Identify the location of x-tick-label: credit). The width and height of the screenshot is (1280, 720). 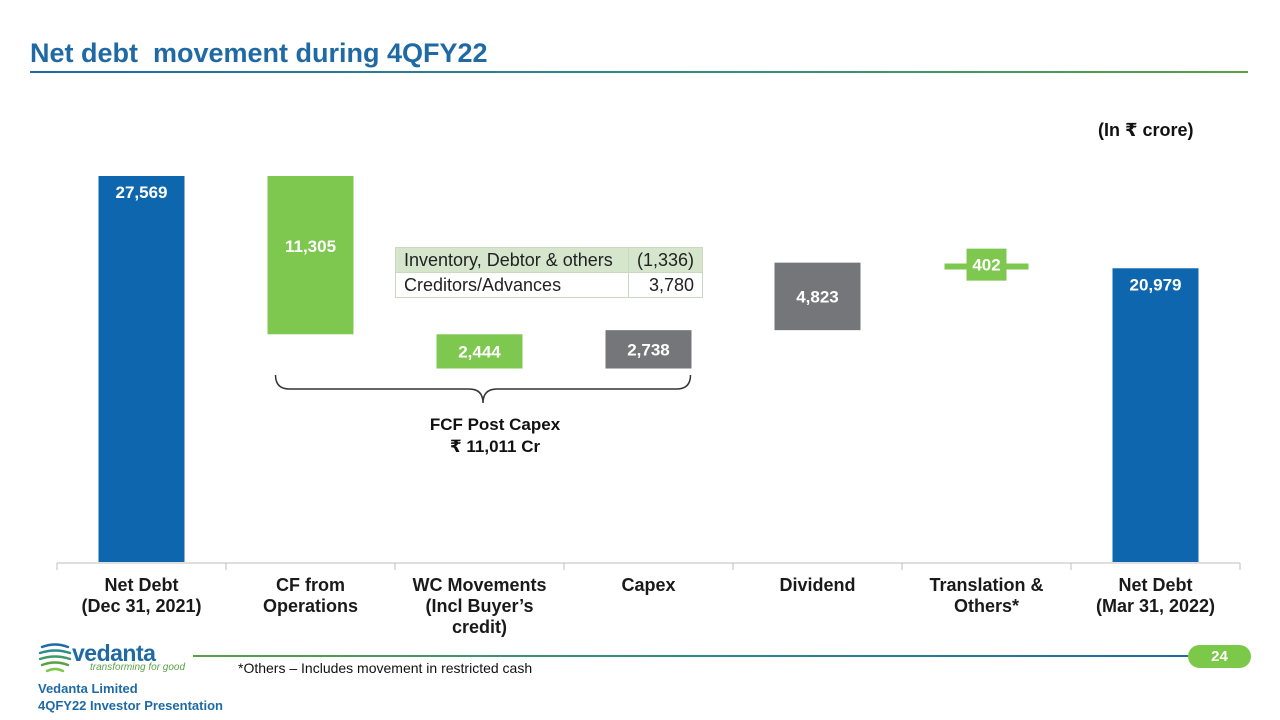
(479, 627).